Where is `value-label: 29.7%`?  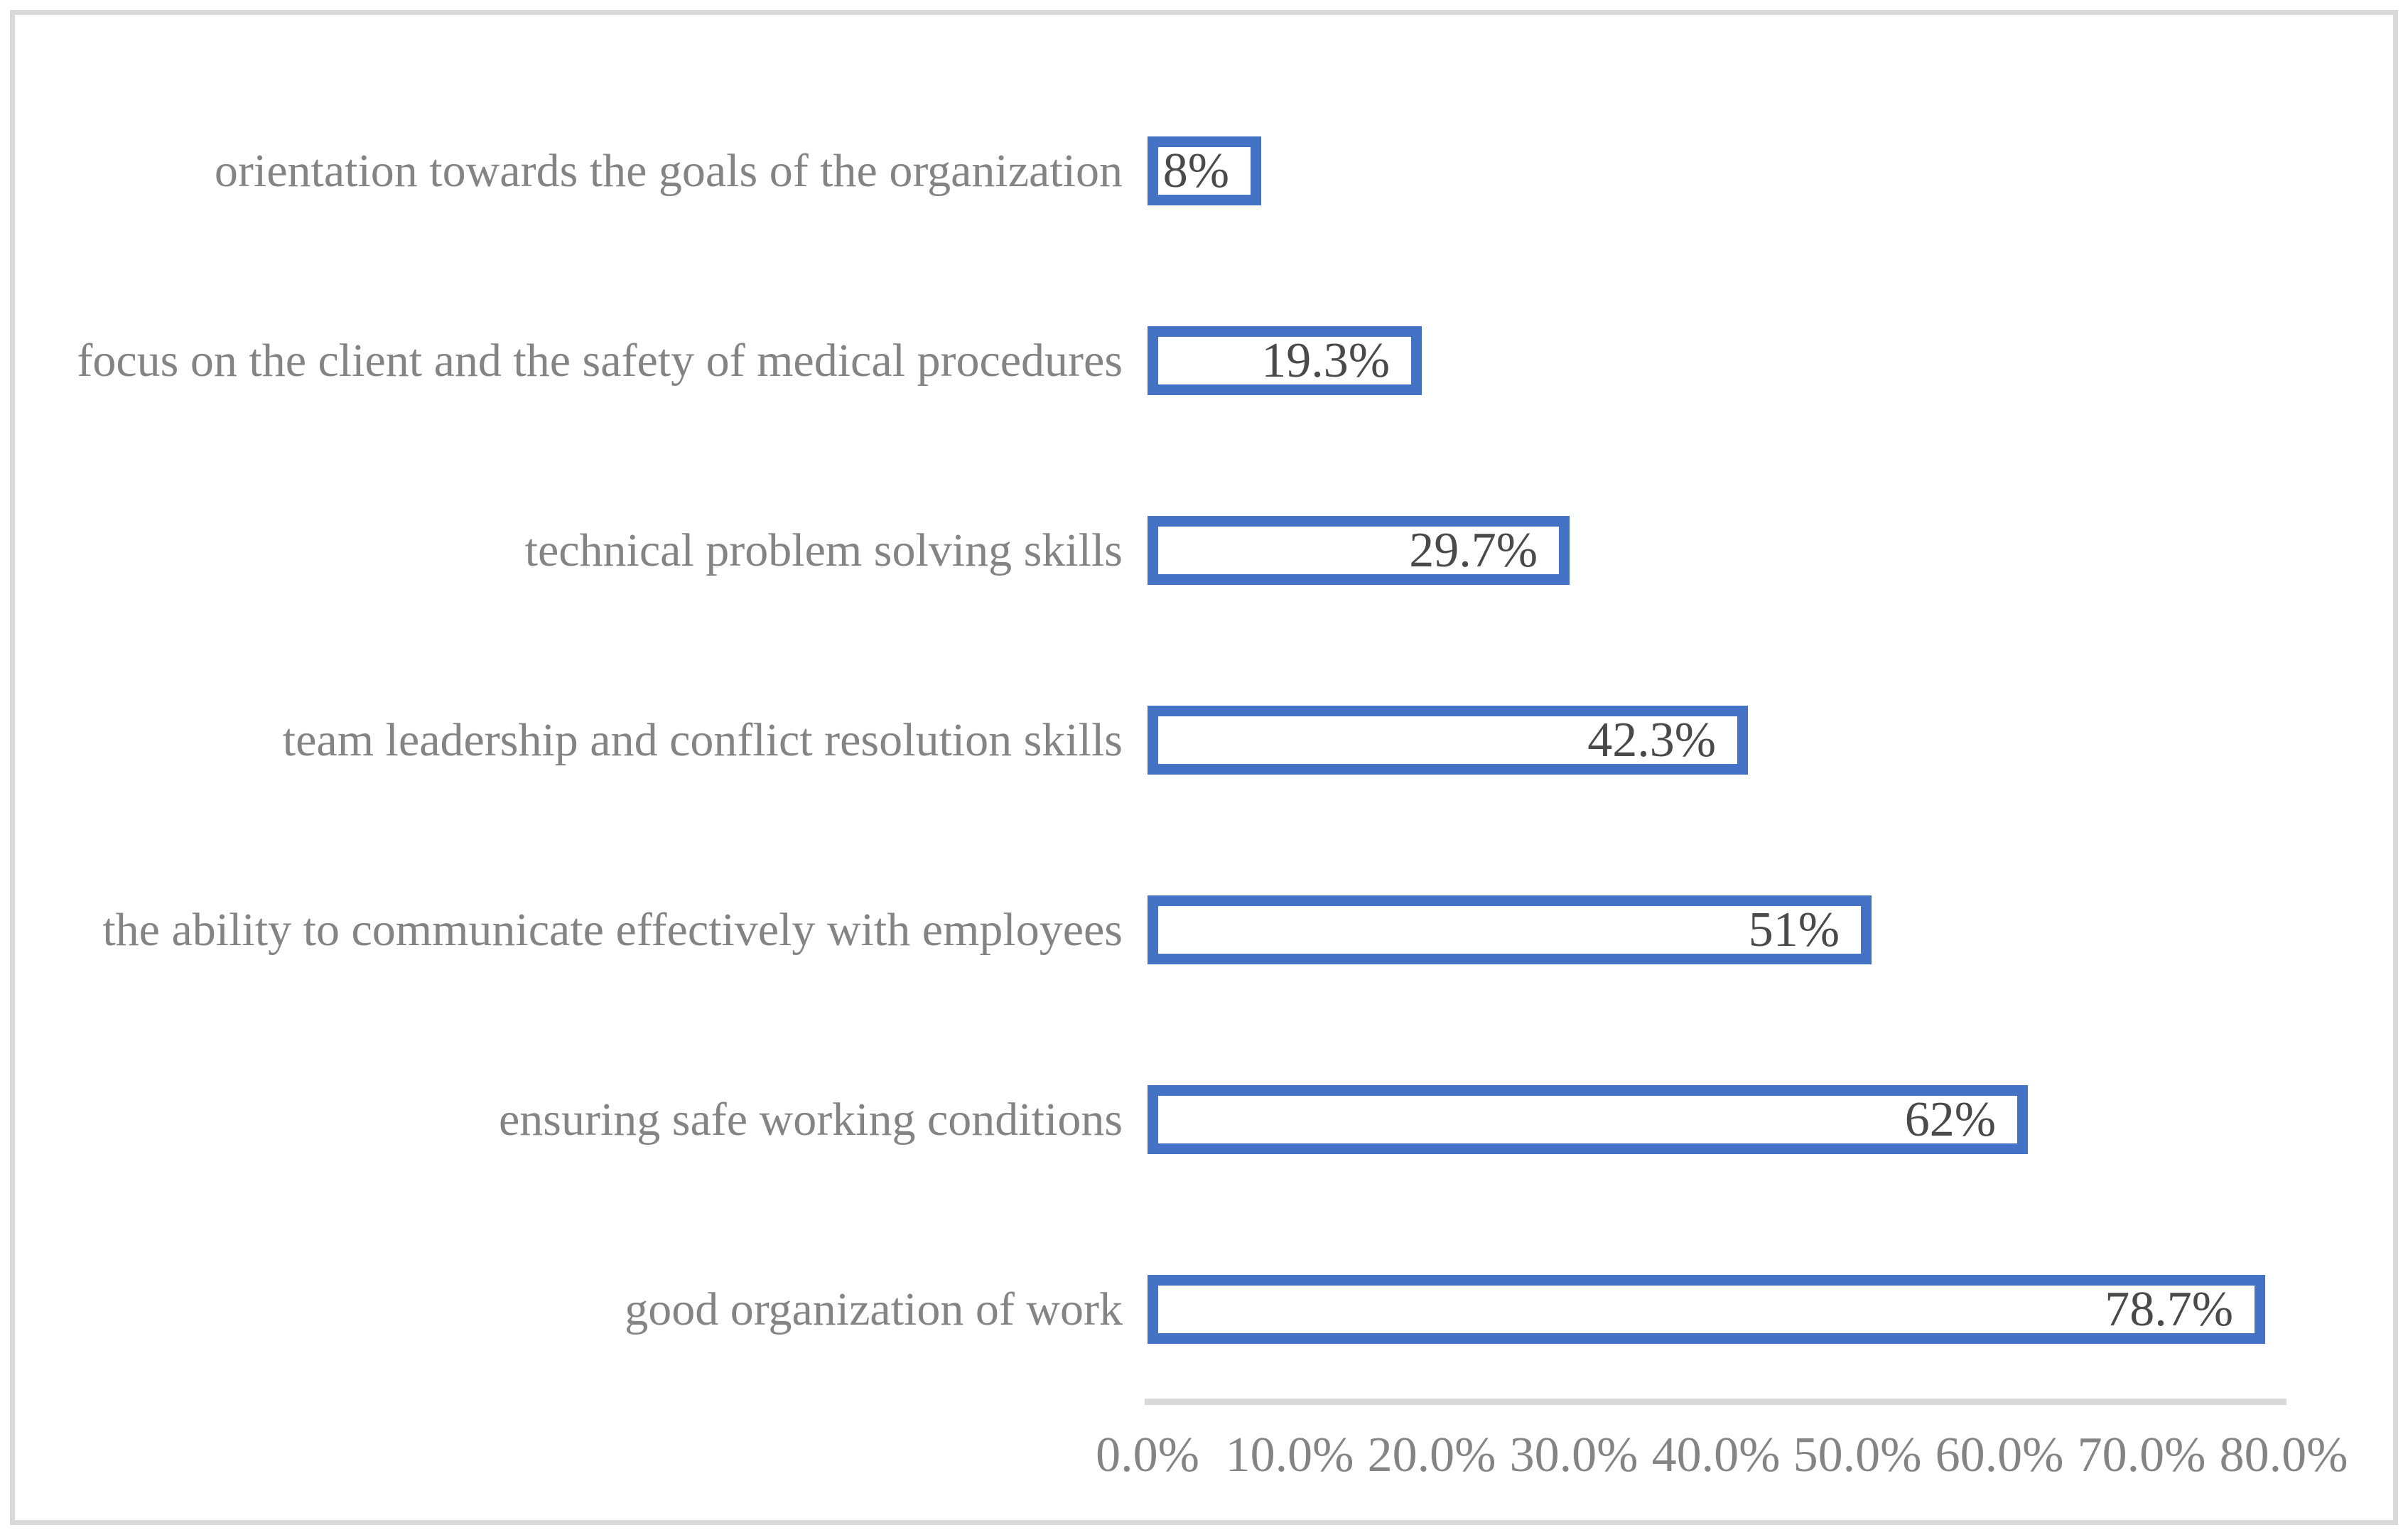
value-label: 29.7% is located at coordinates (1473, 550).